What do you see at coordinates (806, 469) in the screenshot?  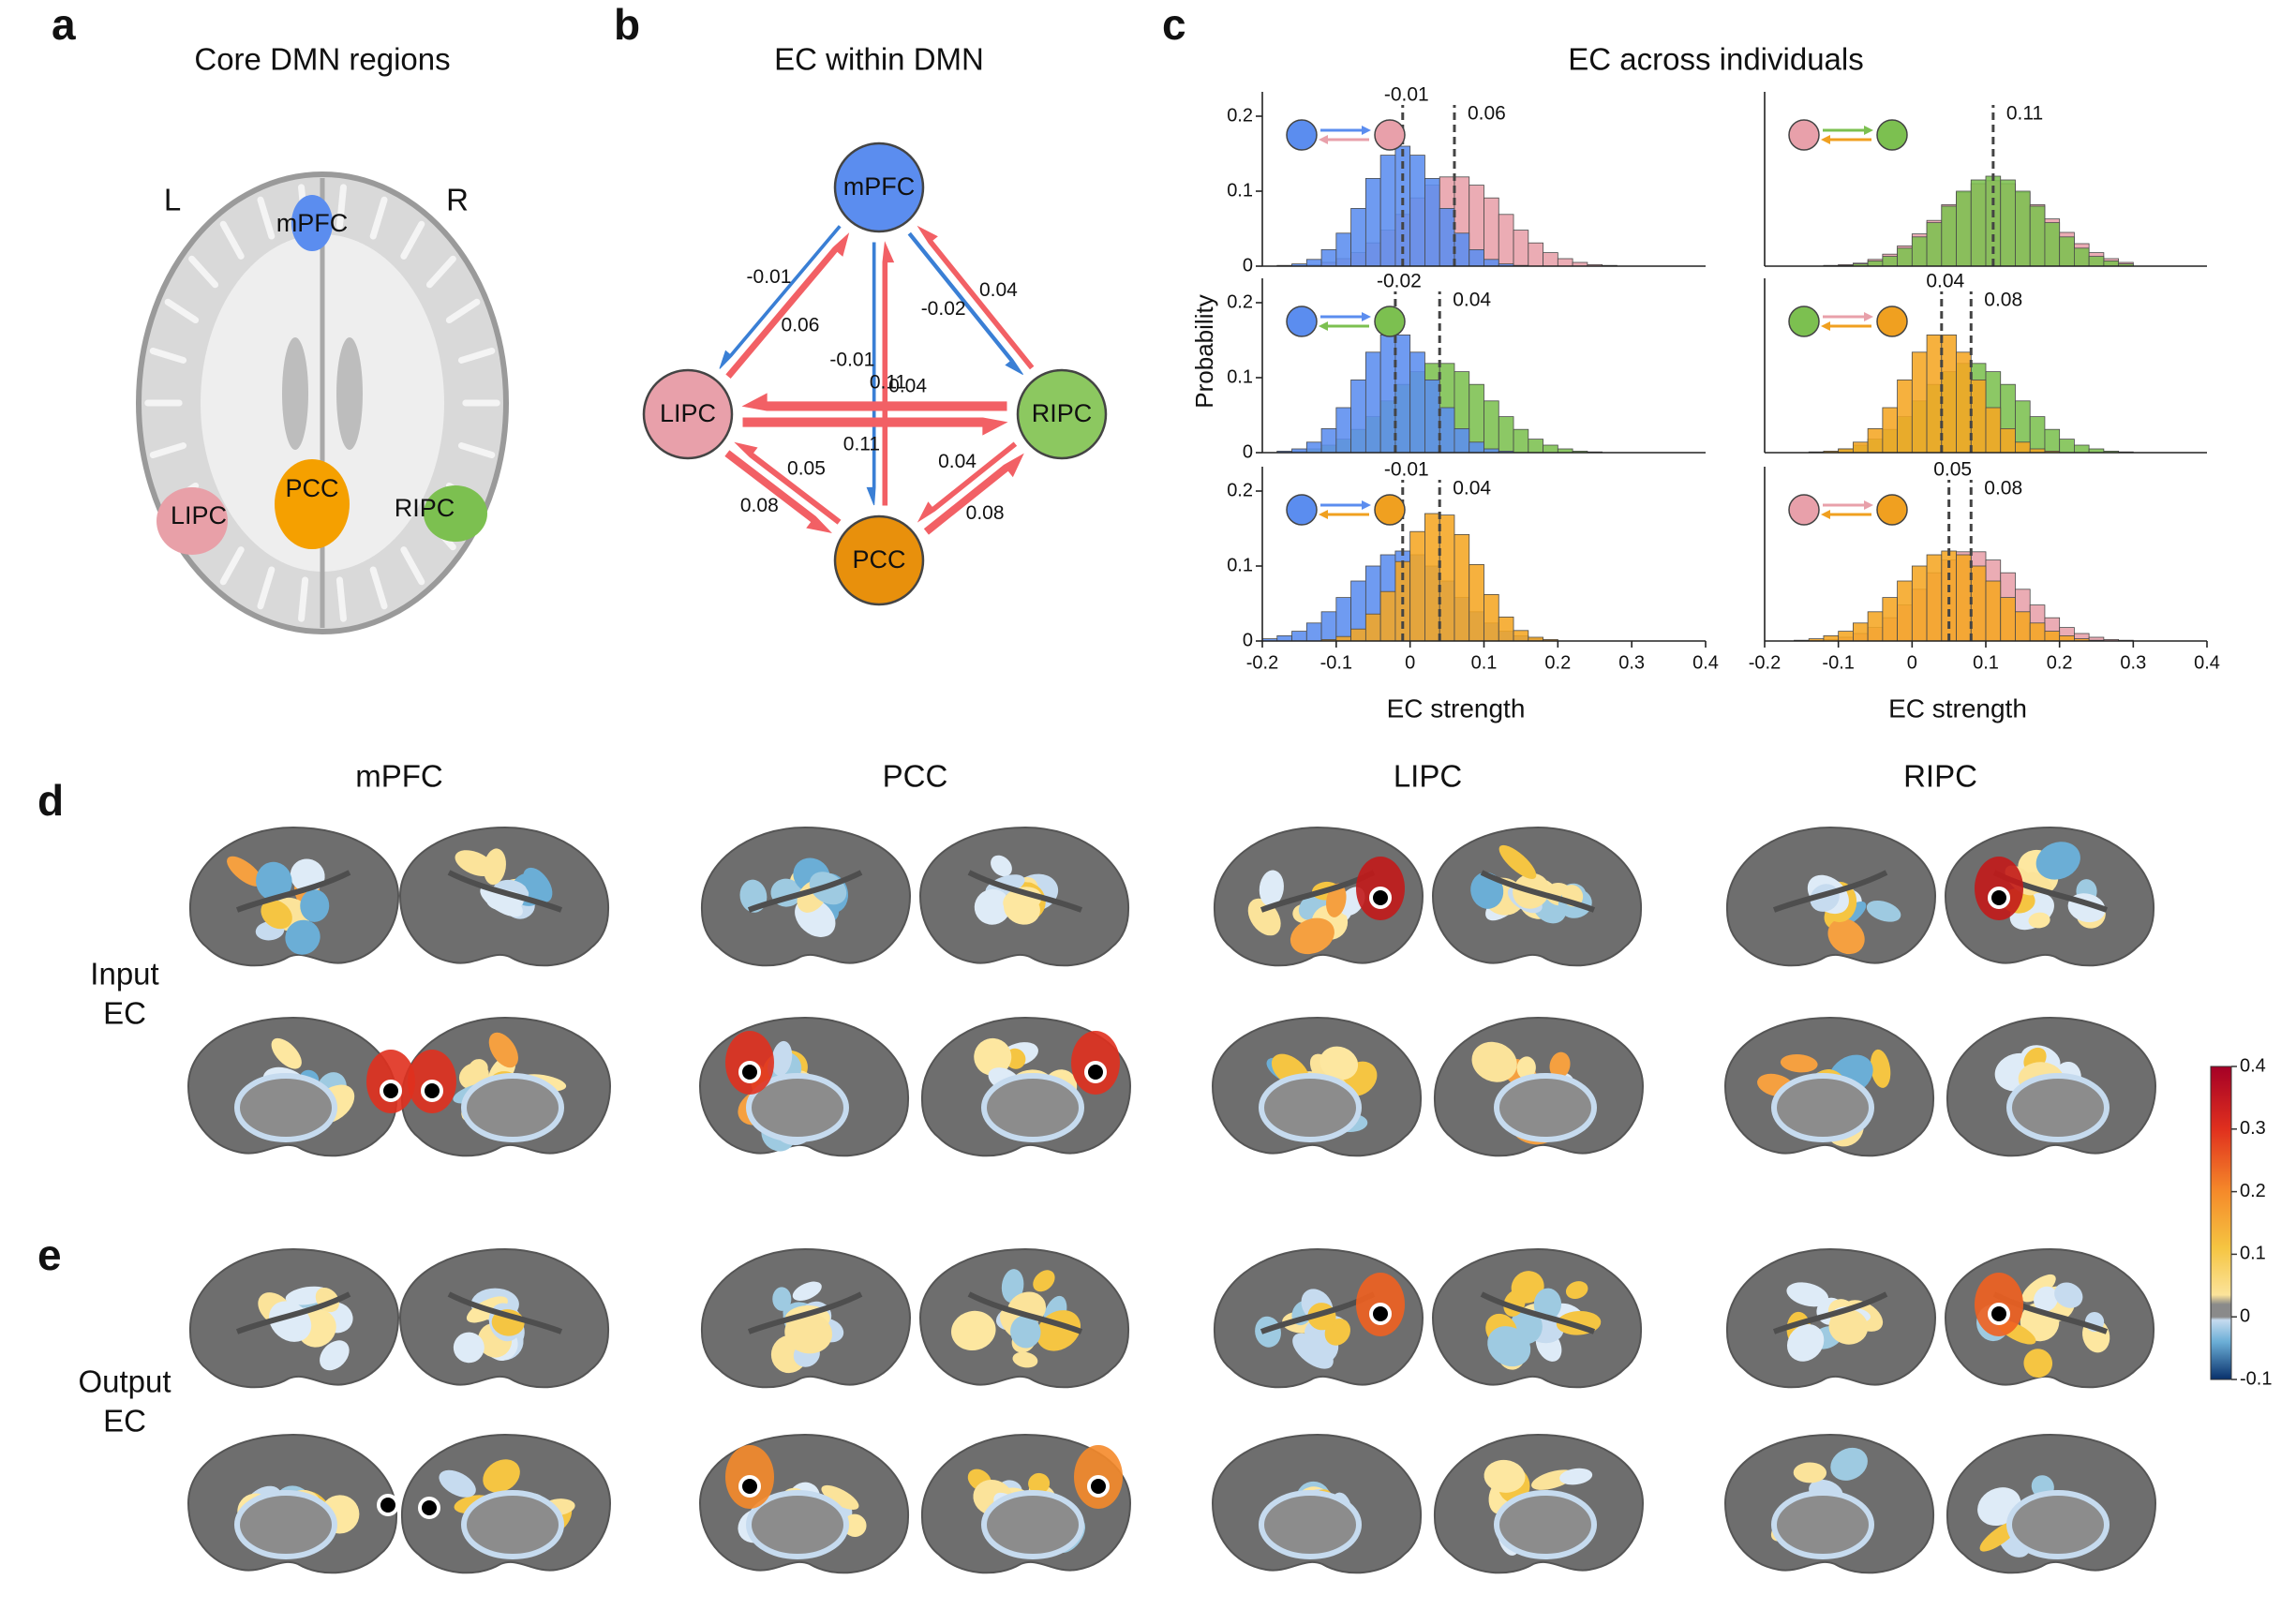 I see `edge-label: 0.05` at bounding box center [806, 469].